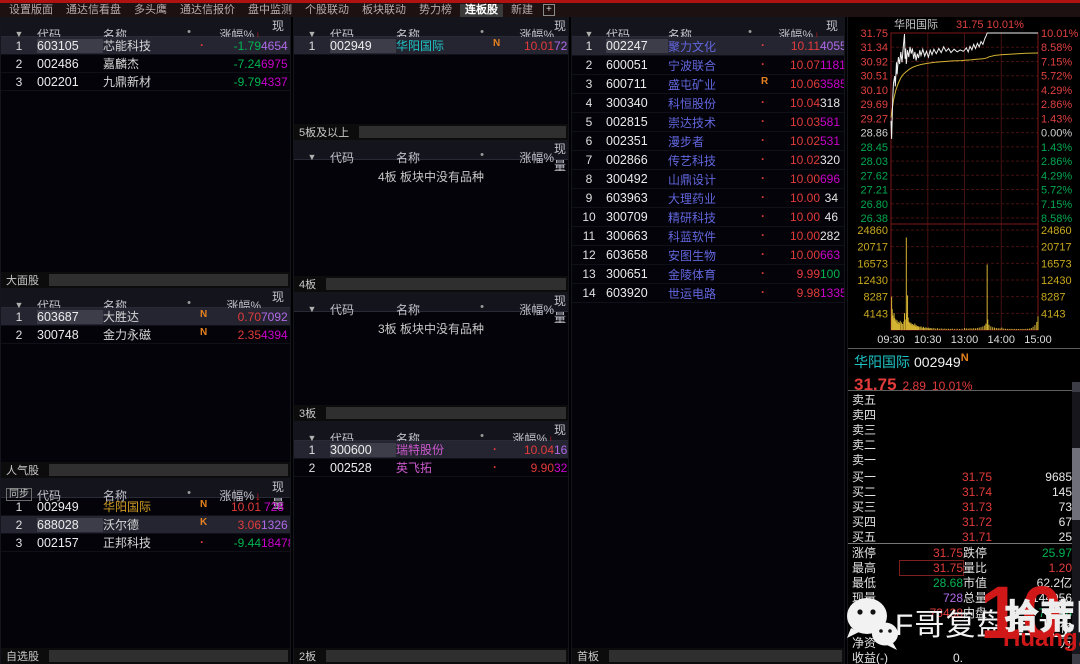 The height and width of the screenshot is (664, 1080). Describe the element at coordinates (692, 122) in the screenshot. I see `stock-name: 崇达技术` at that location.